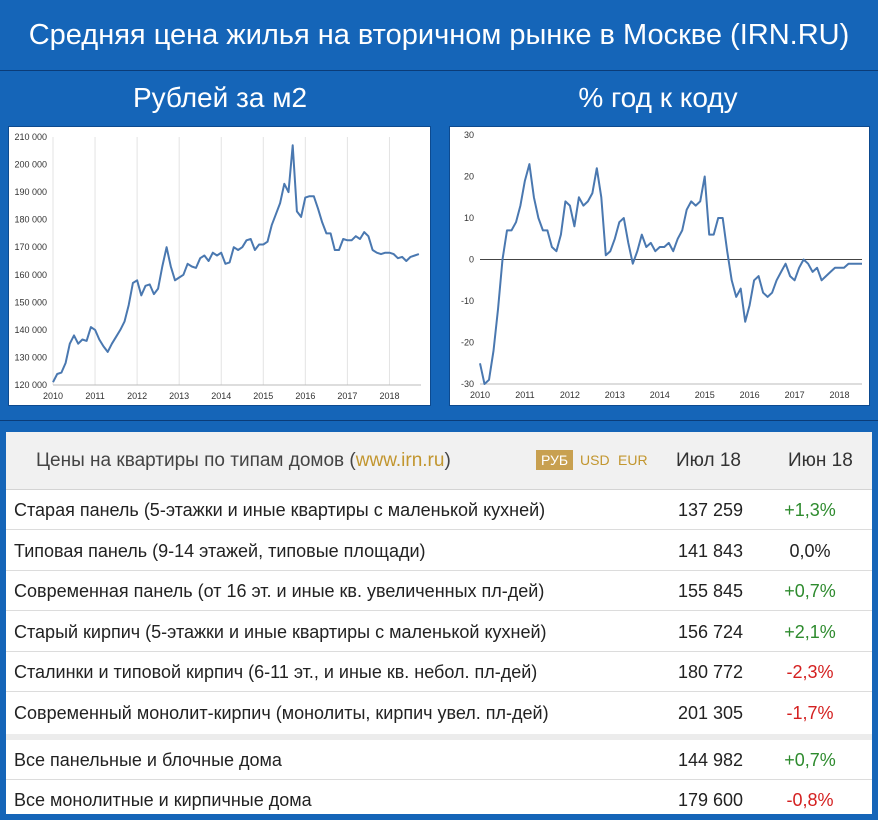  What do you see at coordinates (30, 247) in the screenshot?
I see `y-tick-label: 170 000` at bounding box center [30, 247].